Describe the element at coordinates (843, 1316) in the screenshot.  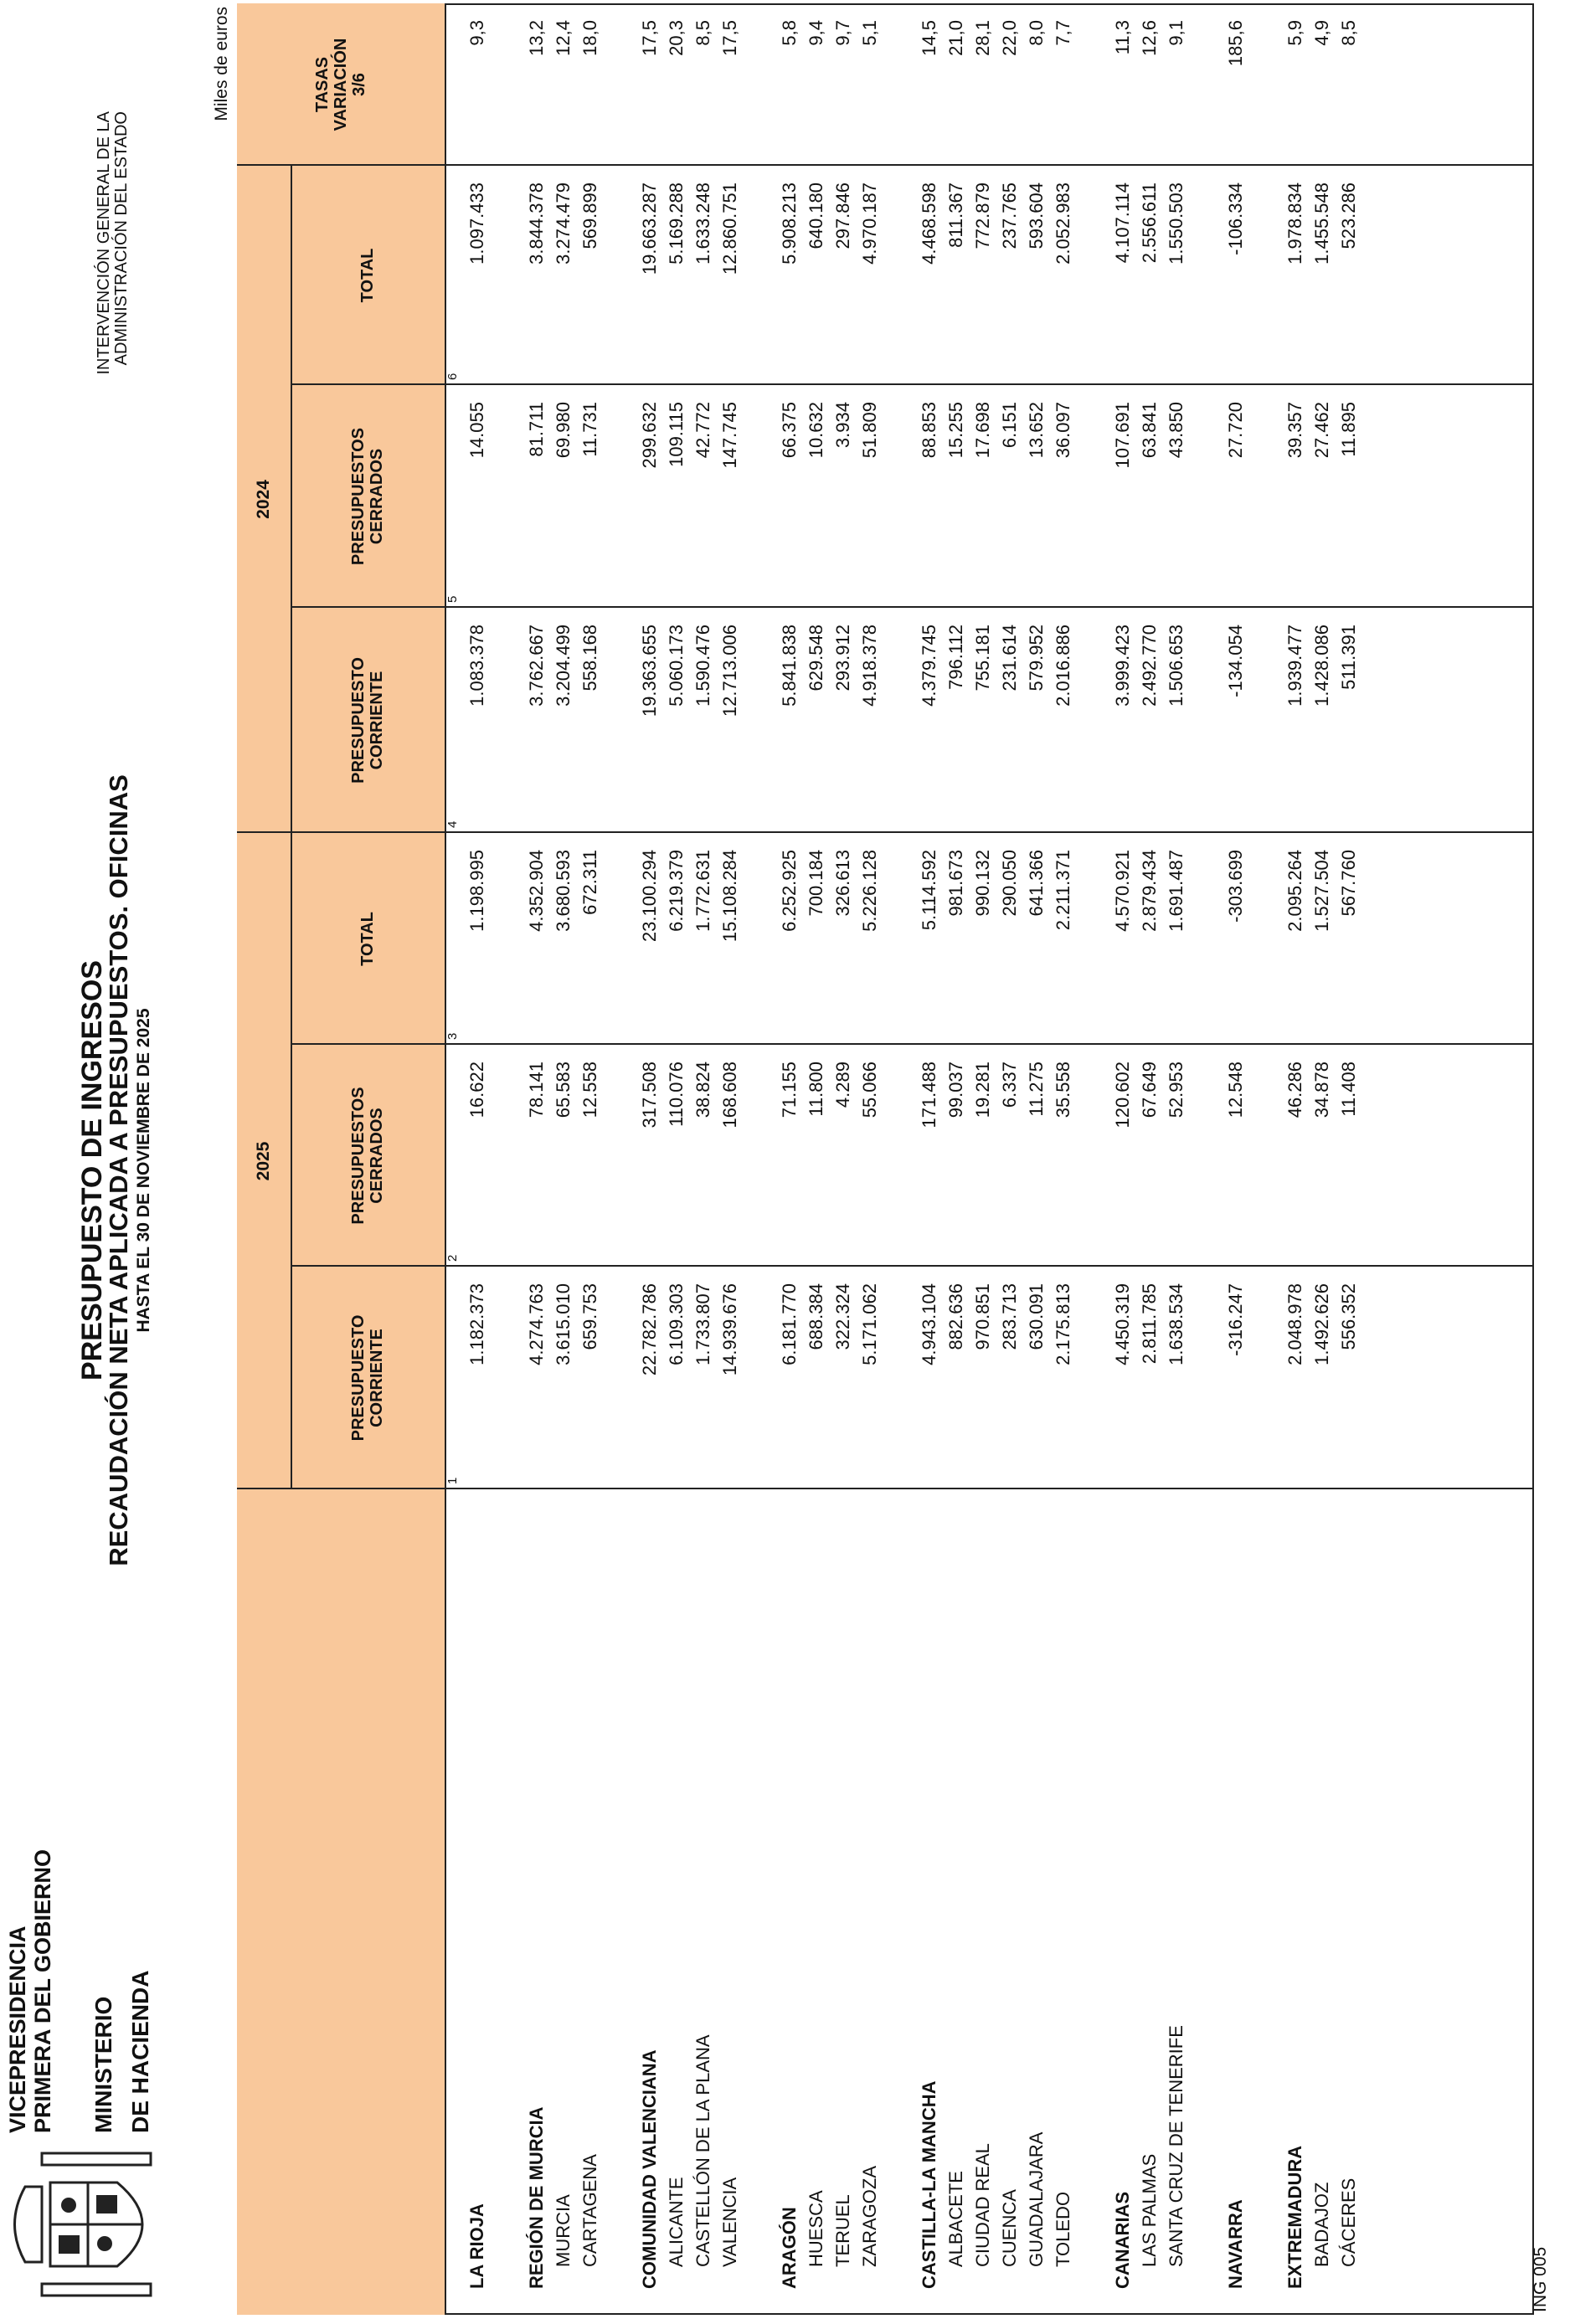
I see `value-cell: 322.324` at that location.